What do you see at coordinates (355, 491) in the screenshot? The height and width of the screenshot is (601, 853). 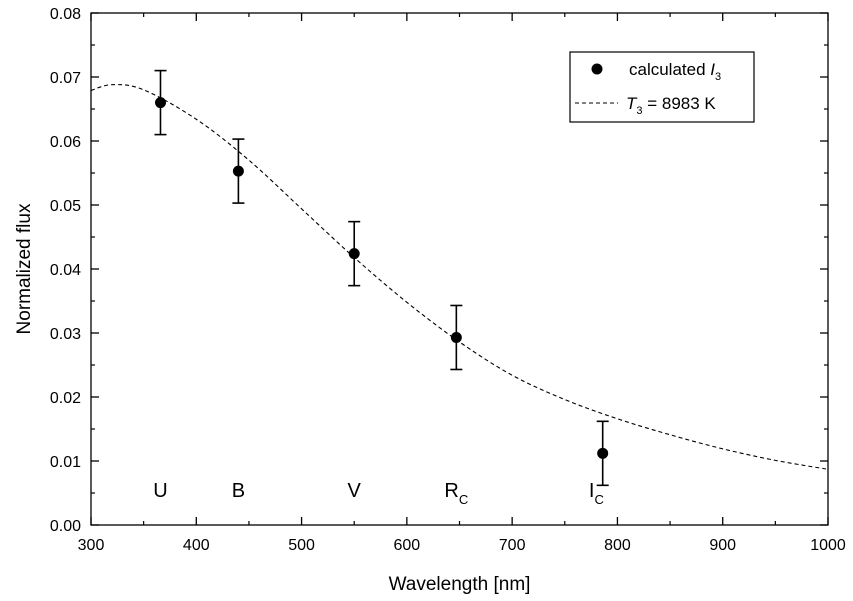 I see `band-label: V` at bounding box center [355, 491].